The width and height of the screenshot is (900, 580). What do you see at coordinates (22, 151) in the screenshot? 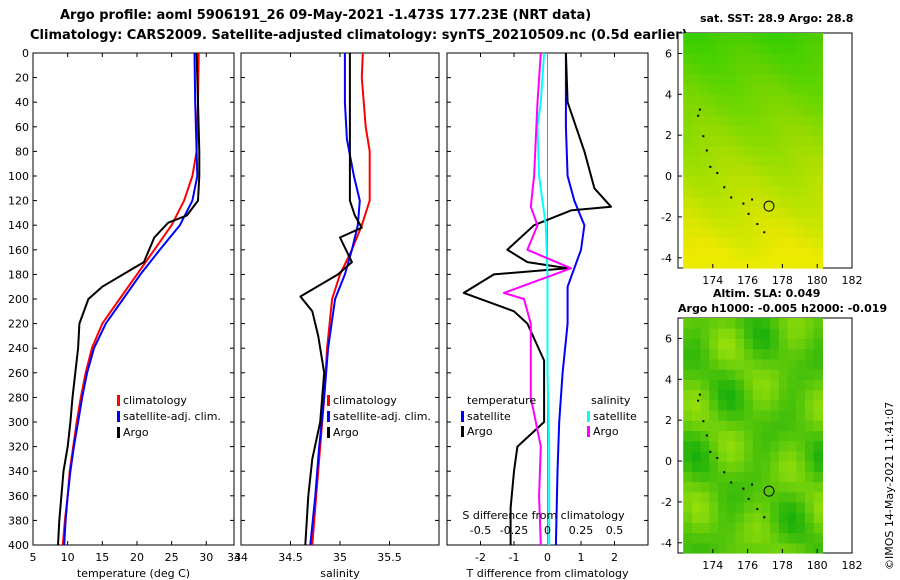
I see `depth-tick-label: 80` at bounding box center [22, 151].